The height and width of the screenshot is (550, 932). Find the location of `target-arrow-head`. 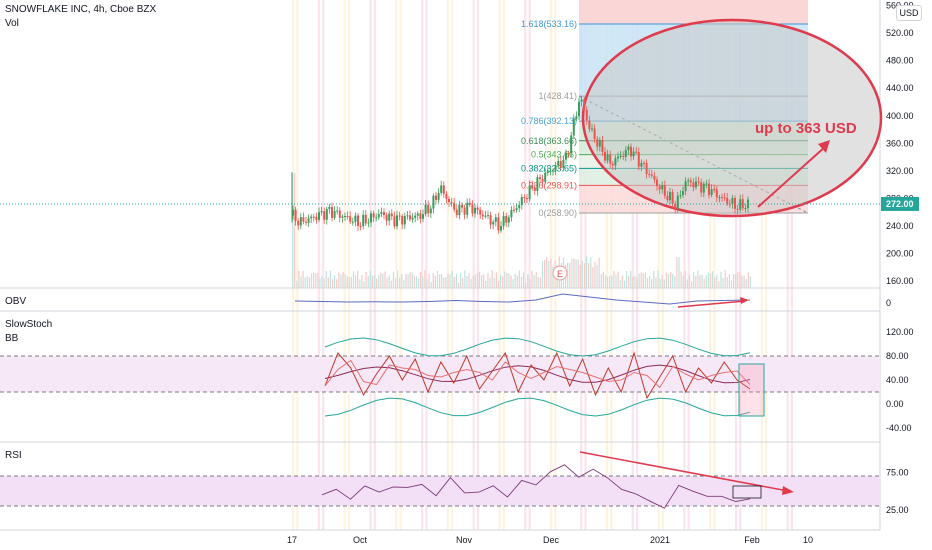

target-arrow-head is located at coordinates (824, 146).